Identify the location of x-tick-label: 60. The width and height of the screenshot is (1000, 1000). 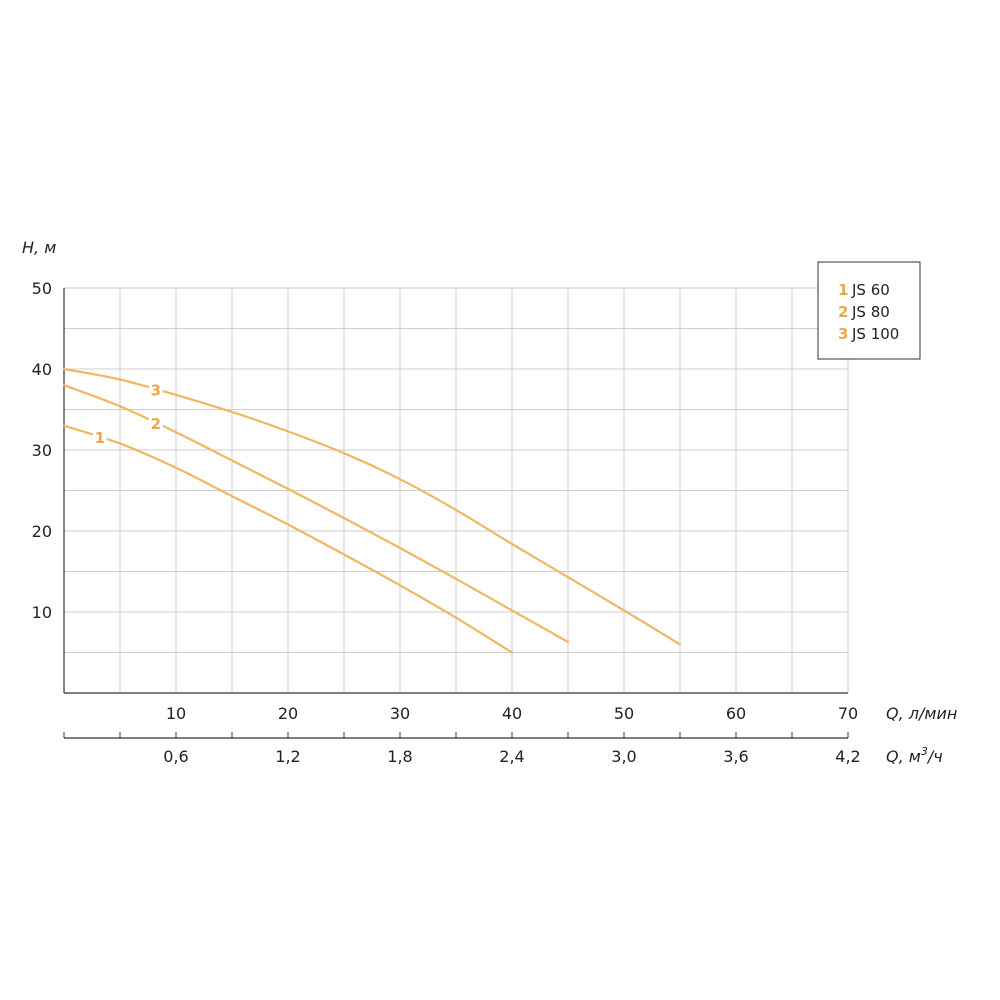
(736, 713).